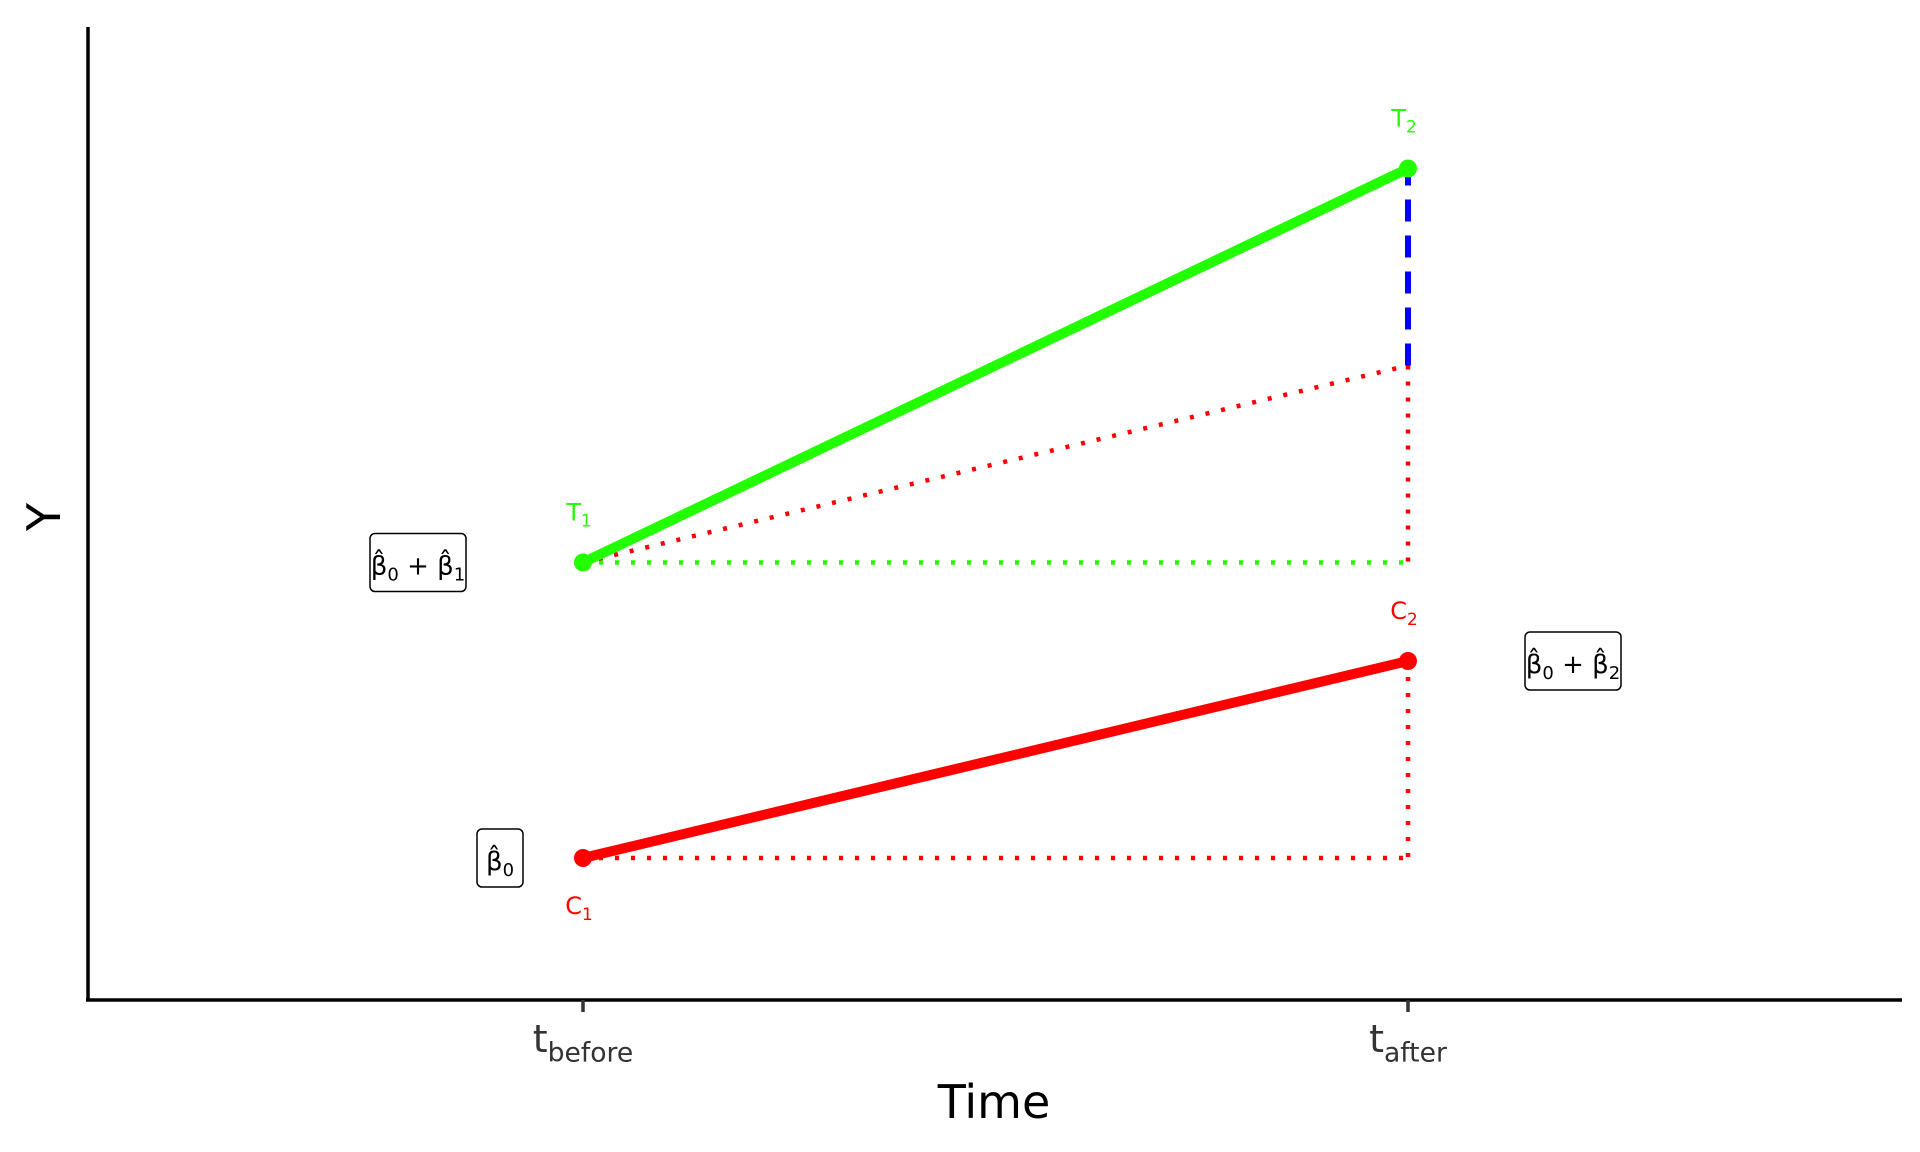 This screenshot has height=1152, width=1920. Describe the element at coordinates (1573, 665) in the screenshot. I see `annotation-label: β̂0 + β̂2` at that location.